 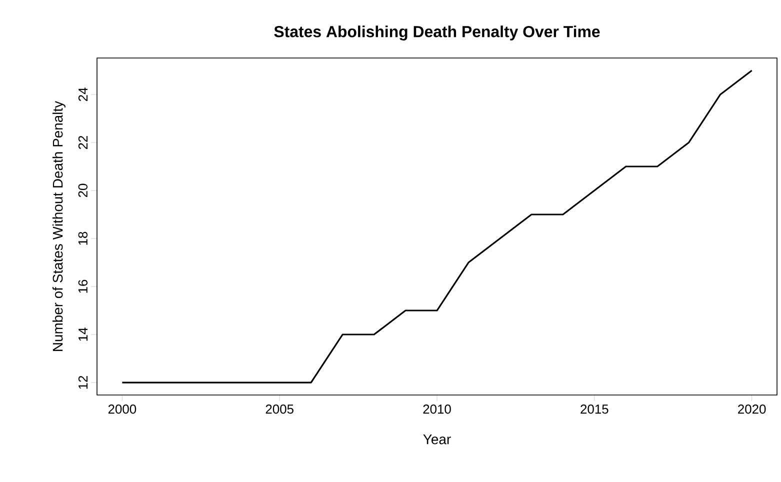 I want to click on x-tick-label: 2020, so click(x=752, y=409).